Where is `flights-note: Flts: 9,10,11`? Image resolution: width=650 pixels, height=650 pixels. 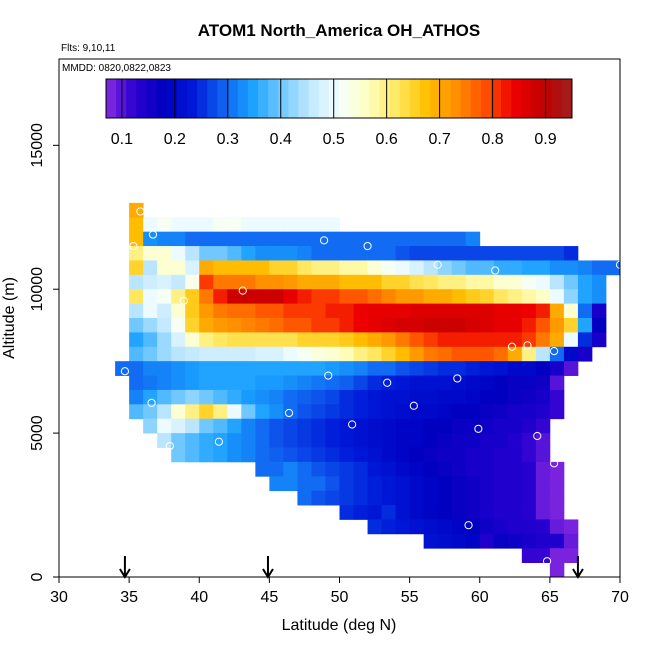
flights-note: Flts: 9,10,11 is located at coordinates (88, 48).